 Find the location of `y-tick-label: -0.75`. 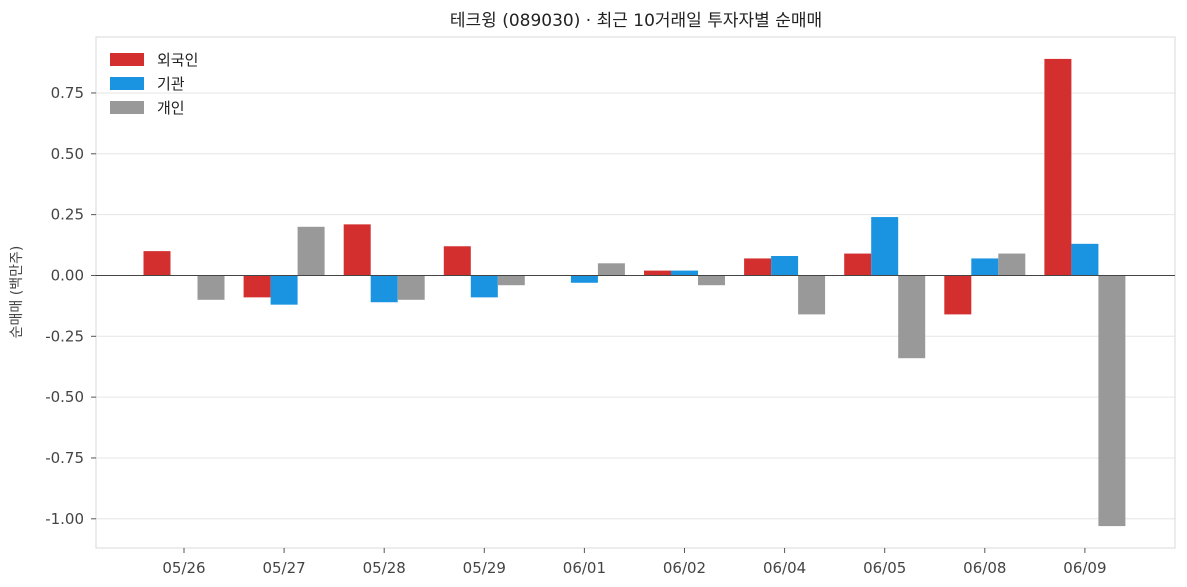

y-tick-label: -0.75 is located at coordinates (64, 458).